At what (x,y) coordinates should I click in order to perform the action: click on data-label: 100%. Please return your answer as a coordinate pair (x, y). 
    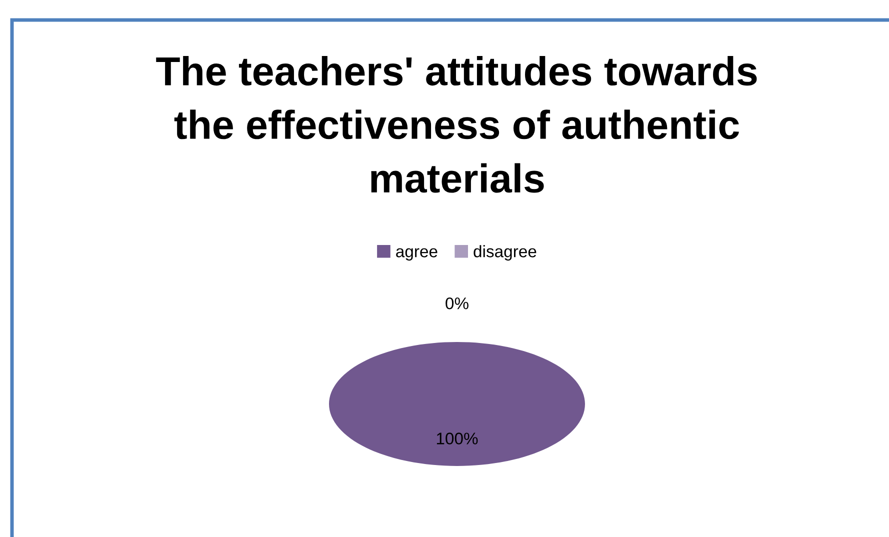
    Looking at the image, I should click on (457, 438).